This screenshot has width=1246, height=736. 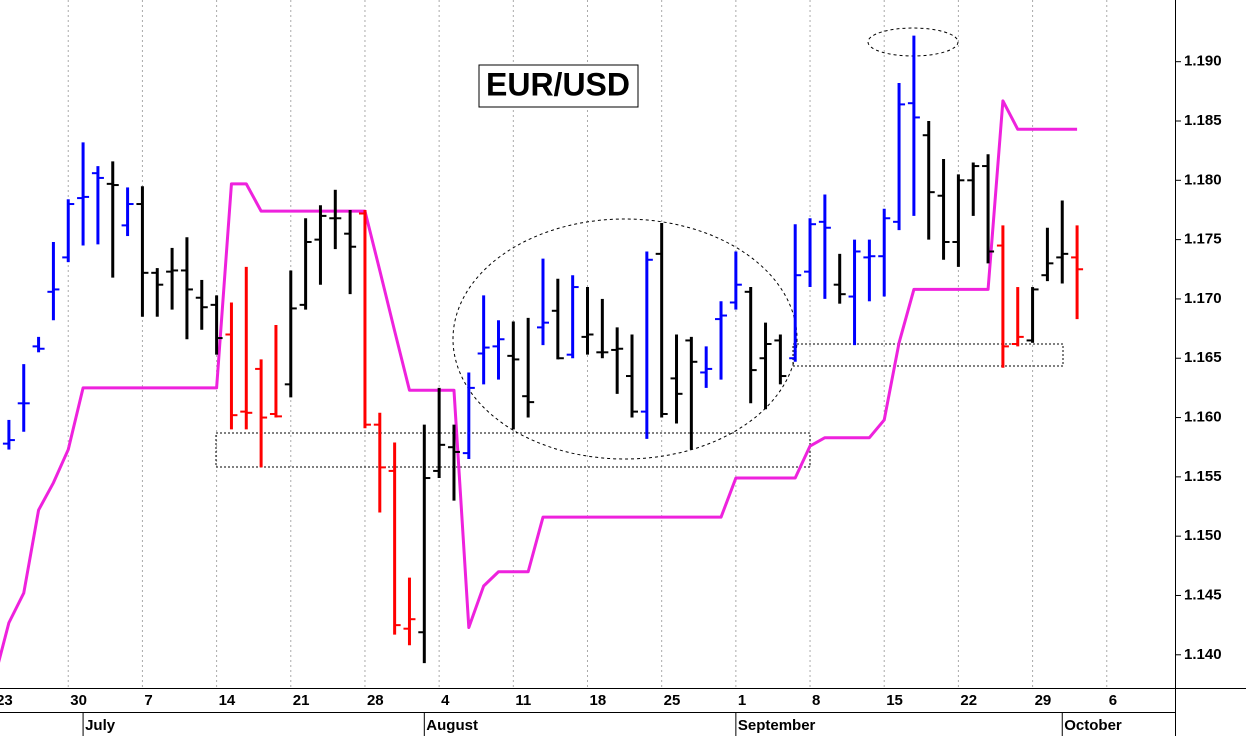 I want to click on x-tick-label: 21, so click(x=301, y=700).